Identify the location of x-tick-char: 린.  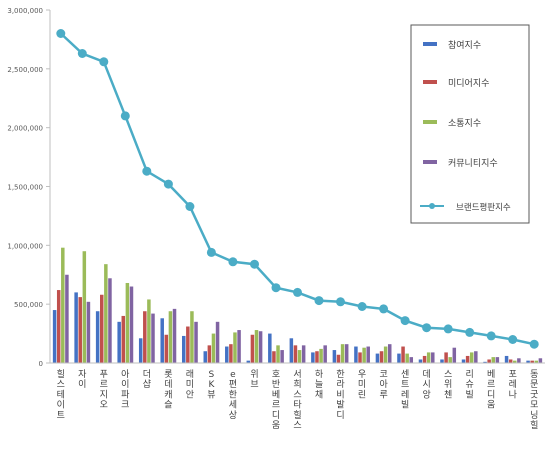
(362, 394).